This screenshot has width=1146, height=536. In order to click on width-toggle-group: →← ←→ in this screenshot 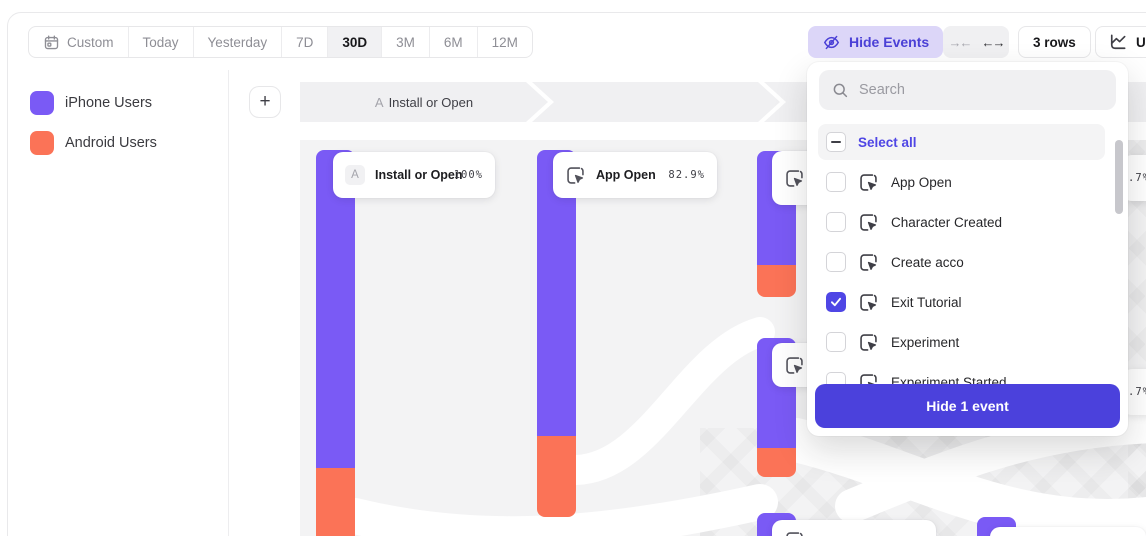, I will do `click(976, 42)`.